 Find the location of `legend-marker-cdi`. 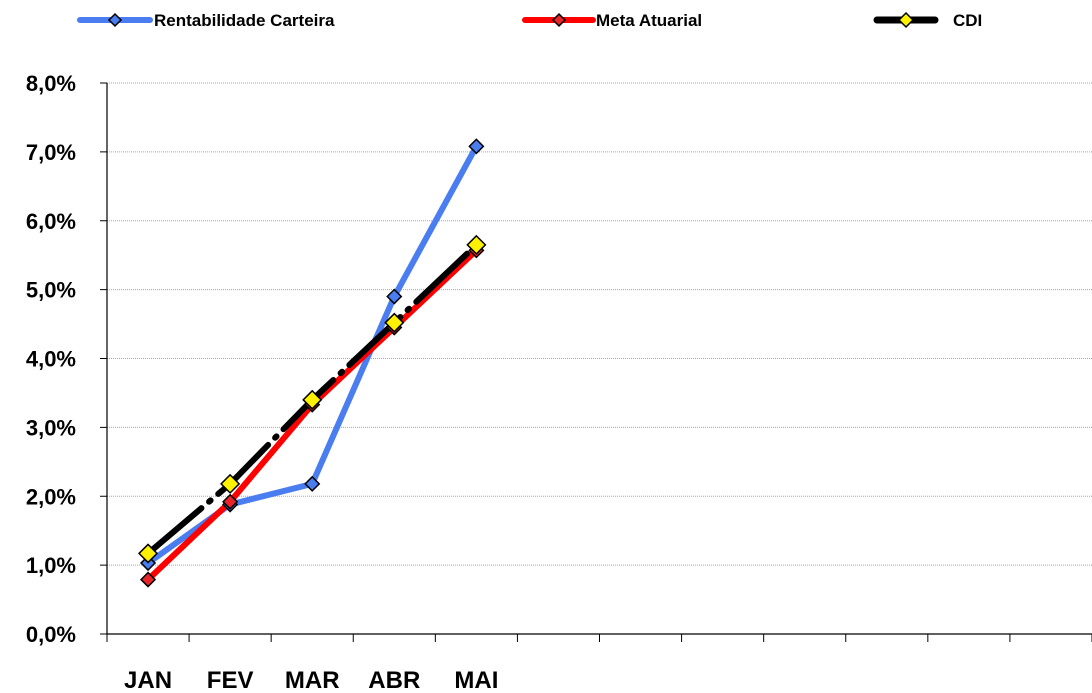

legend-marker-cdi is located at coordinates (906, 20).